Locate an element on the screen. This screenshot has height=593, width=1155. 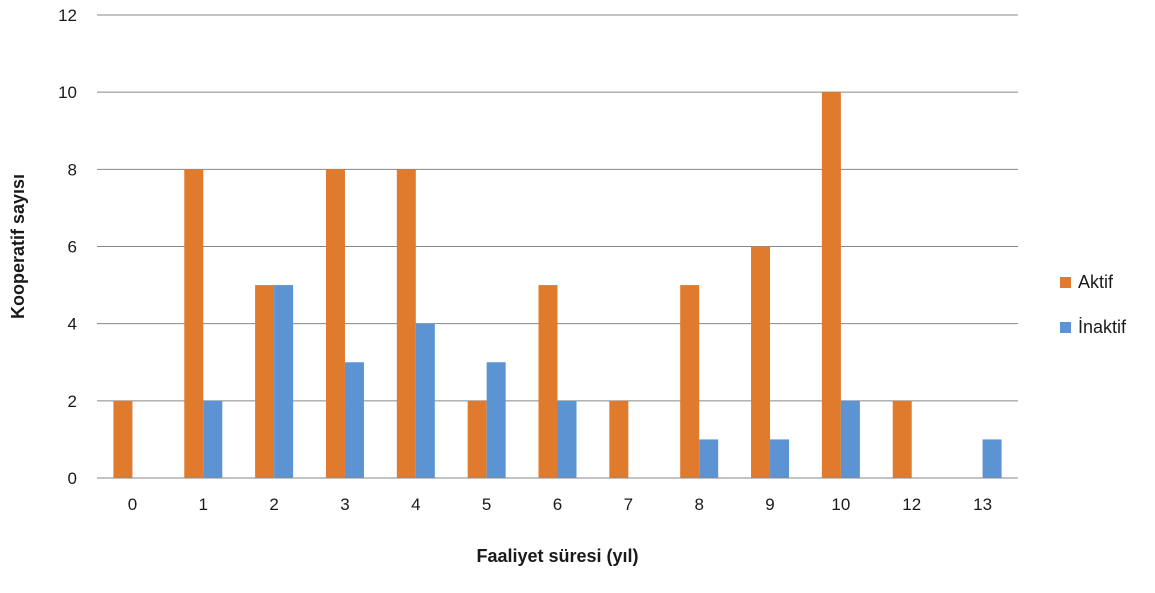
y-tick-label: 4 is located at coordinates (72, 324).